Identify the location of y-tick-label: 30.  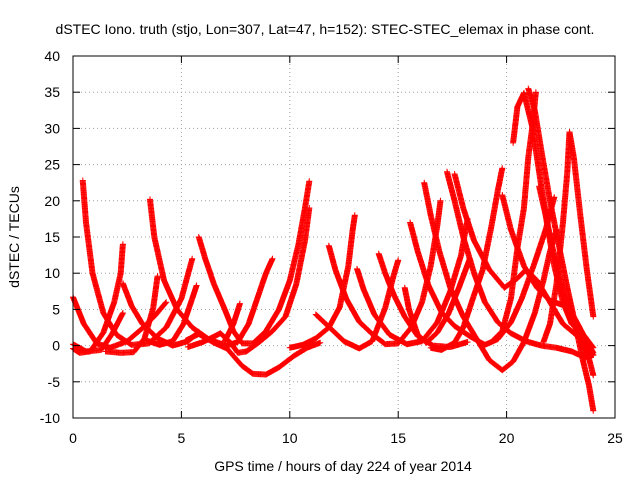
(52, 128).